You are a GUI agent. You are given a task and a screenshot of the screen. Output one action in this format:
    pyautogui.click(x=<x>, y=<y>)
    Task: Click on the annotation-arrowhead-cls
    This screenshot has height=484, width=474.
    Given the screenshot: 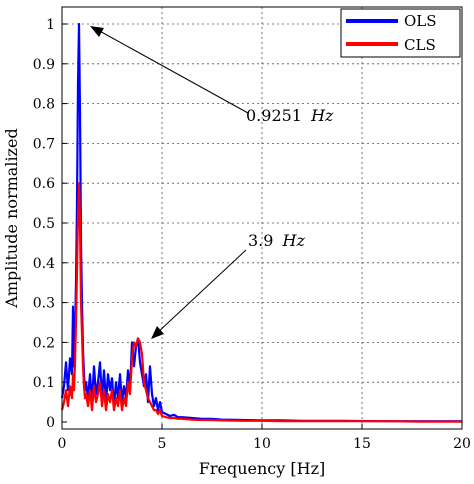 What is the action you would take?
    pyautogui.click(x=157, y=332)
    